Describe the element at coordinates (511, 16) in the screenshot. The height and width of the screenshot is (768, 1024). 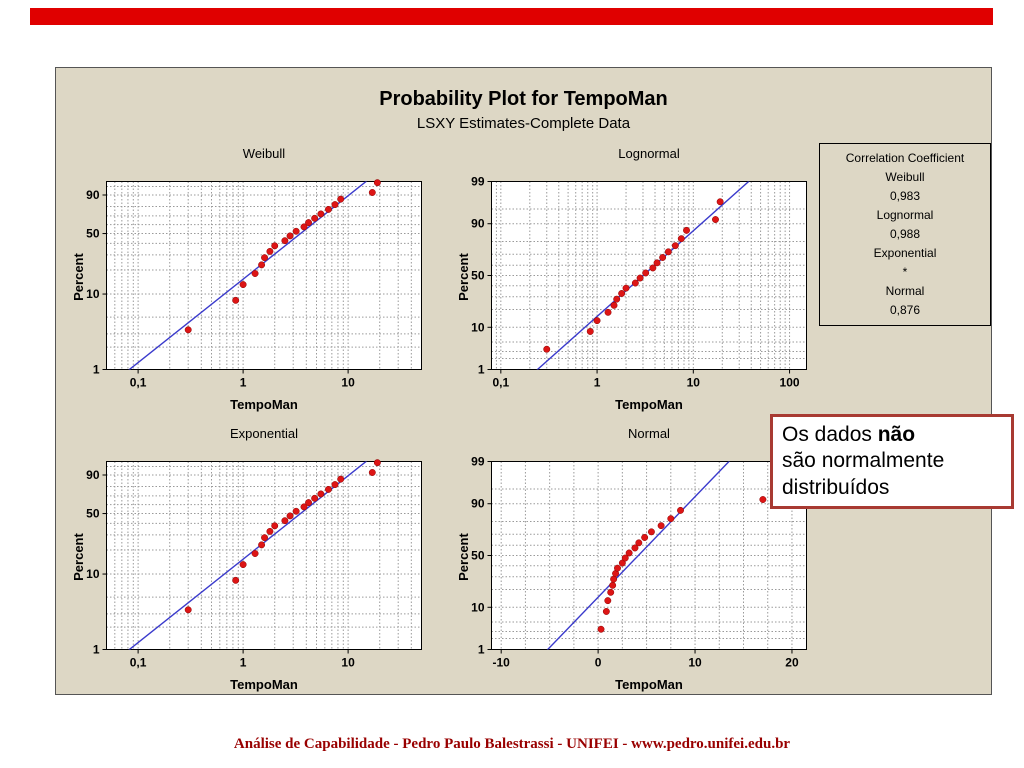
I see `red-accent-bar` at that location.